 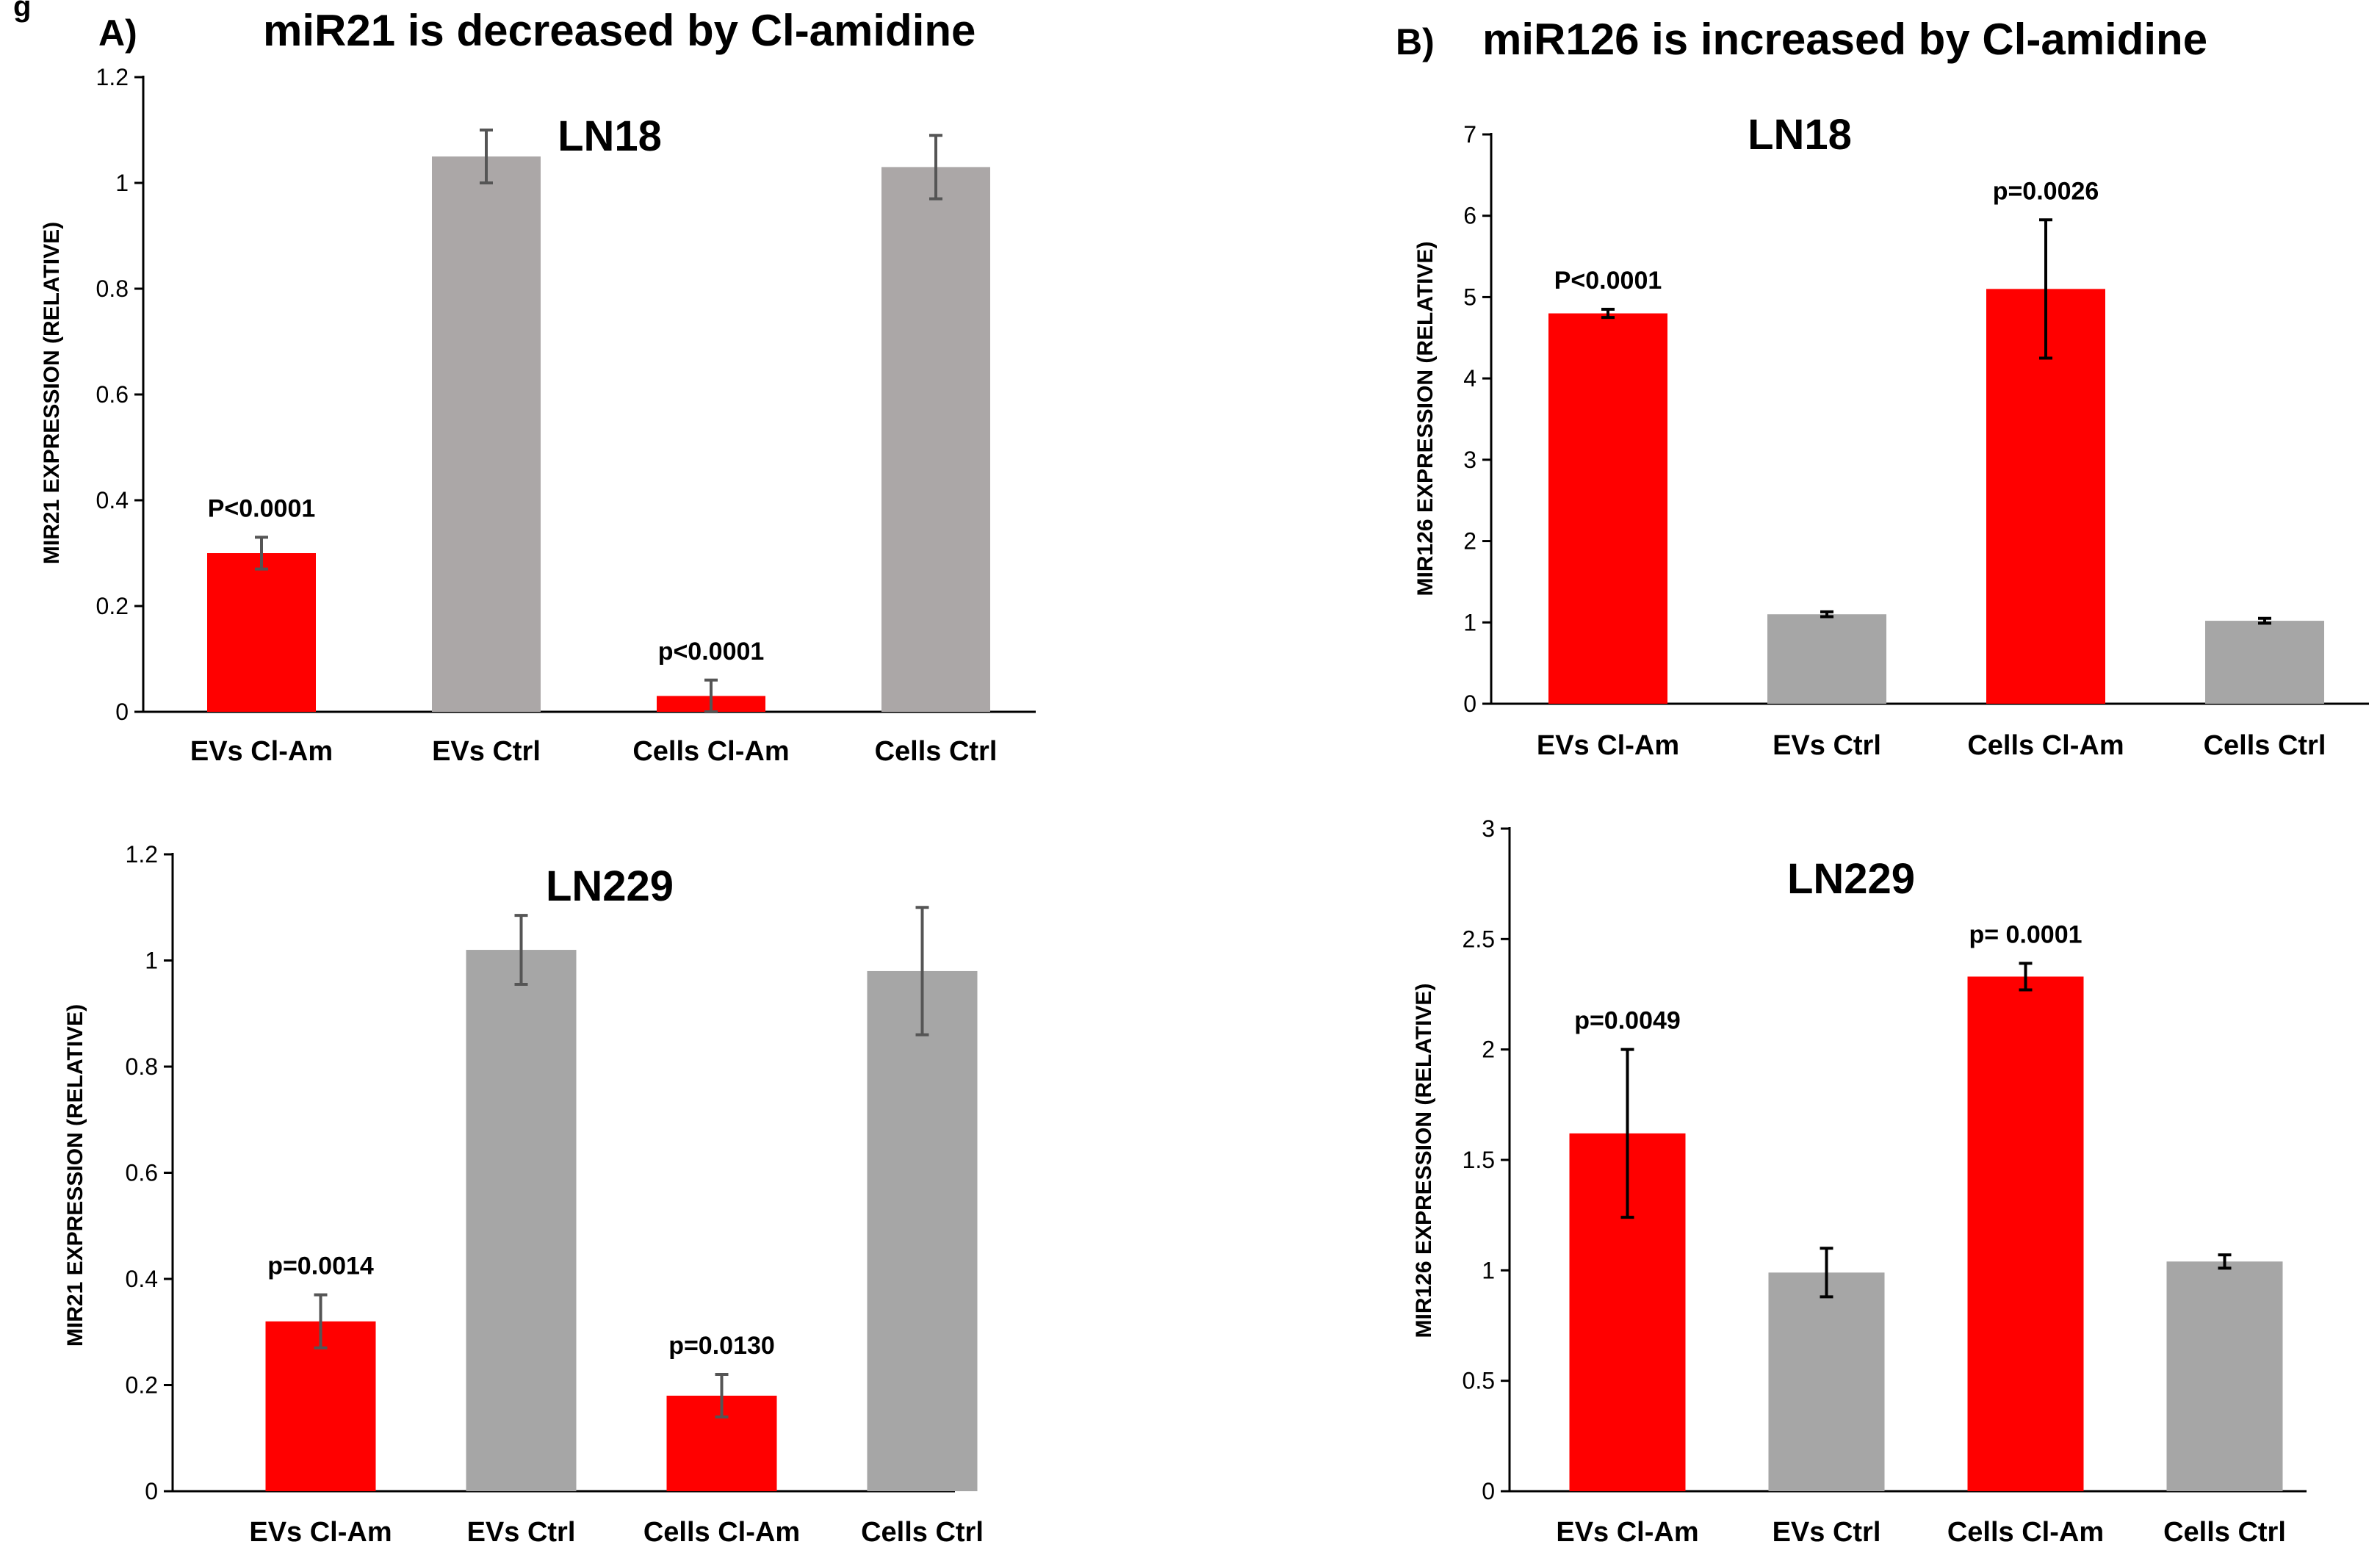 What do you see at coordinates (1470, 134) in the screenshot?
I see `y-tick-label: 7` at bounding box center [1470, 134].